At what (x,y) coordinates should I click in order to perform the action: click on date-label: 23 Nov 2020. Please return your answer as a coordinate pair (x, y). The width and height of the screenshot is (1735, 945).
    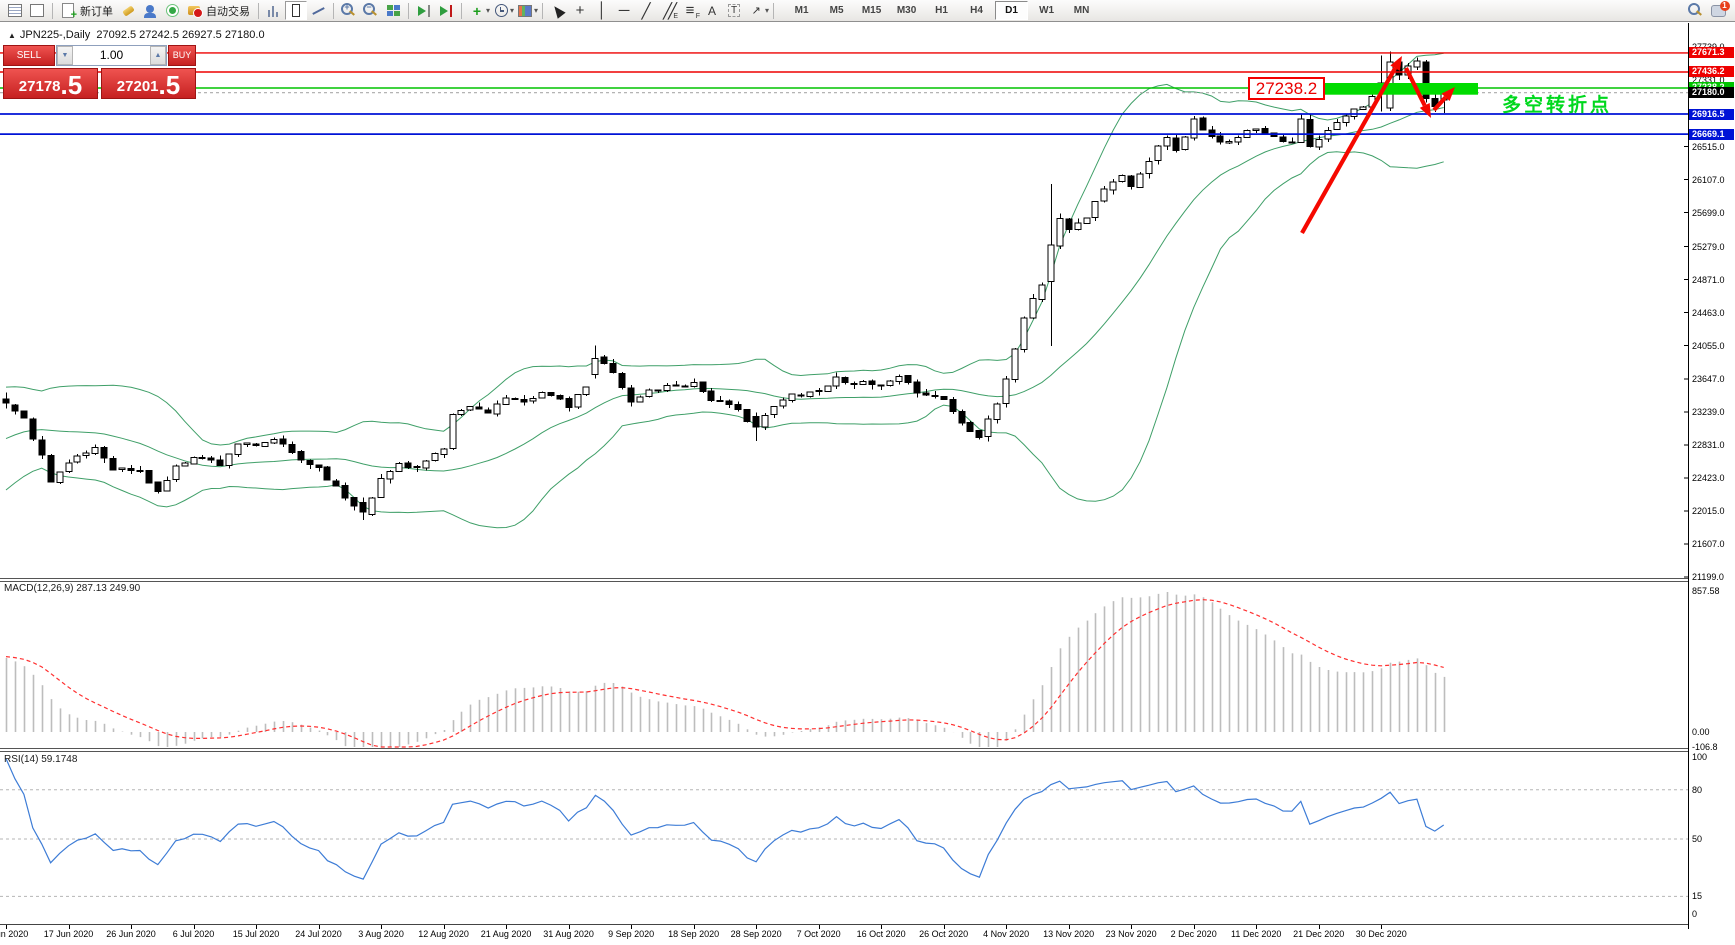
    Looking at the image, I should click on (1131, 934).